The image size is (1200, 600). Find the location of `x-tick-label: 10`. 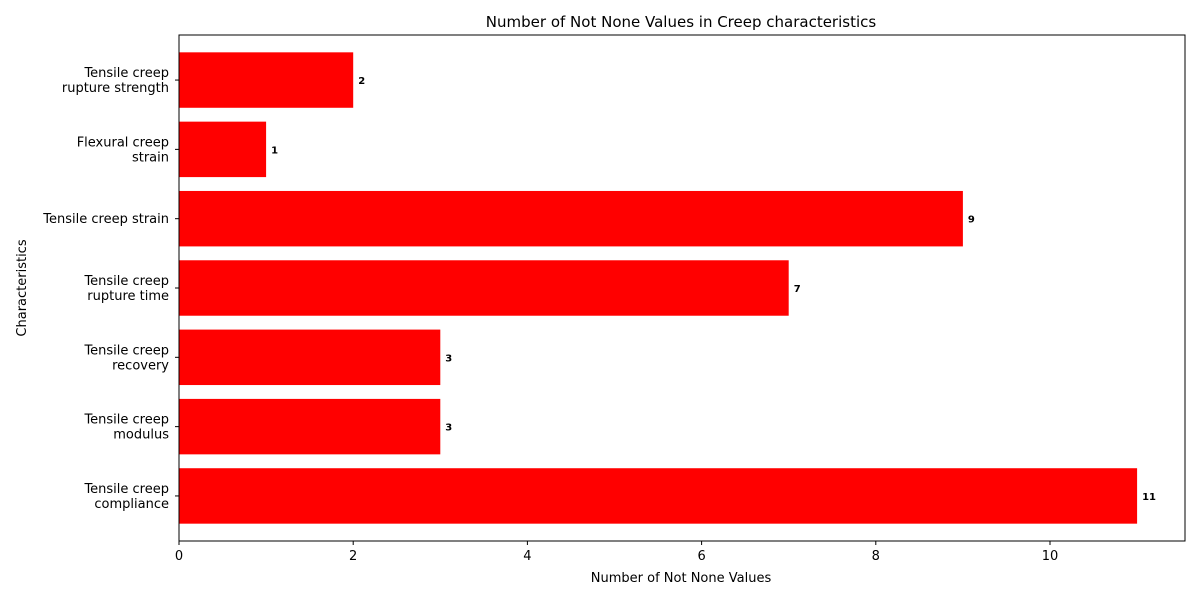

x-tick-label: 10 is located at coordinates (1050, 556).